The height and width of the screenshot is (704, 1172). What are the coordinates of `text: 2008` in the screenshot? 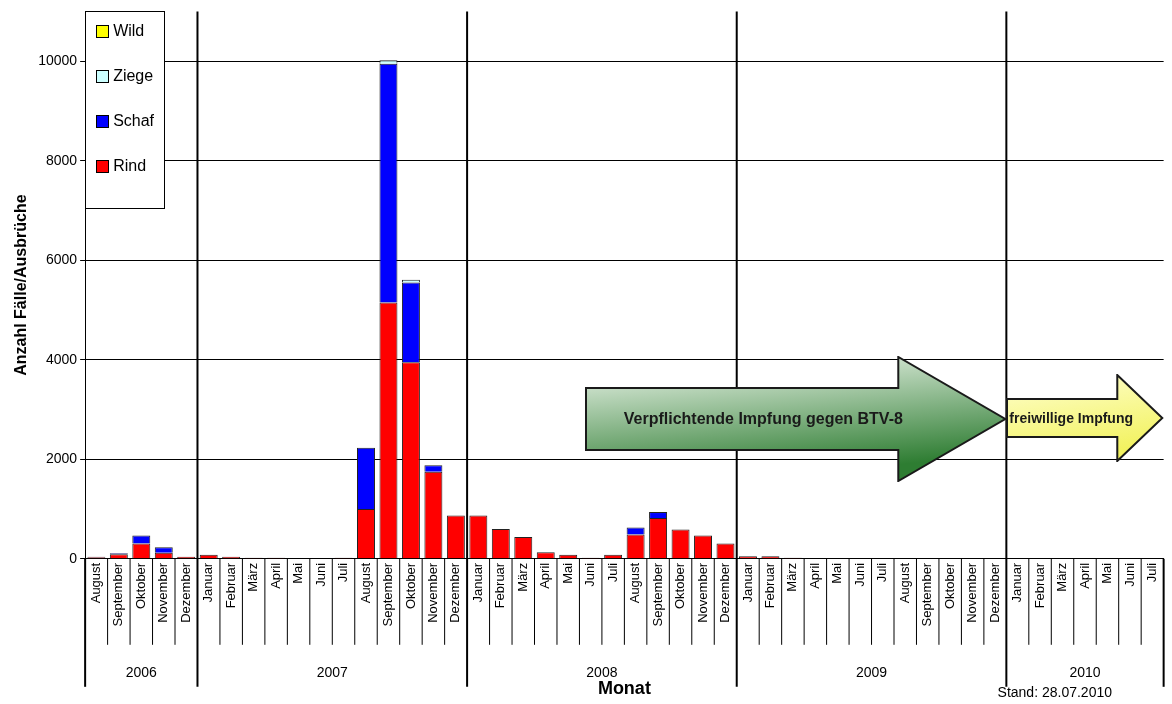 It's located at (602, 671).